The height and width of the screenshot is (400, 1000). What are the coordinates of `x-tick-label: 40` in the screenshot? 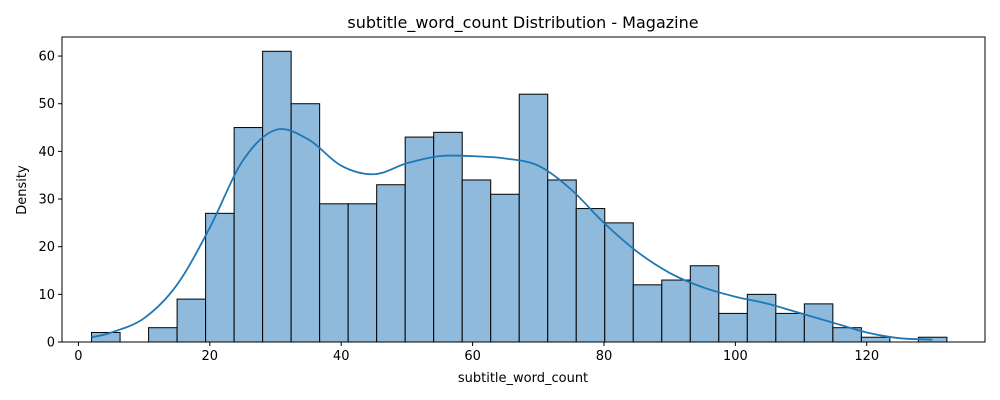 It's located at (341, 356).